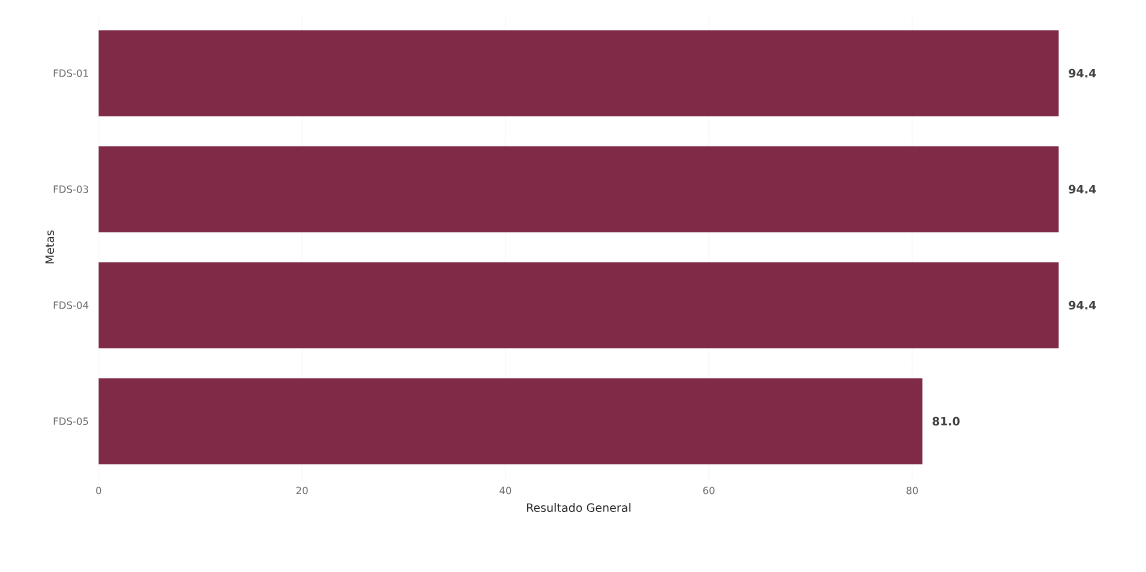 This screenshot has width=1146, height=572. I want to click on y-tick-label: FDS-05, so click(71, 421).